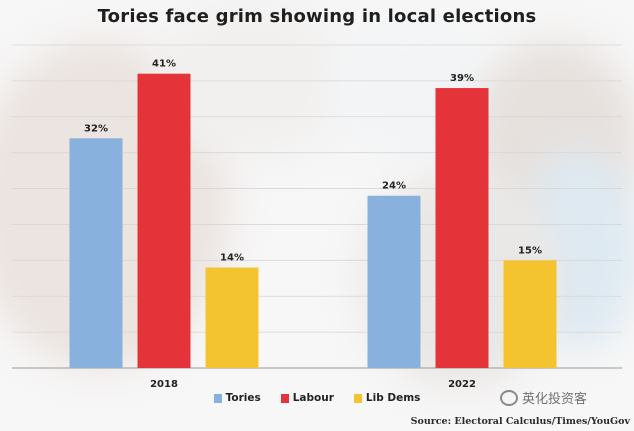 The width and height of the screenshot is (634, 431). I want to click on x-tick-2022: 2022, so click(462, 384).